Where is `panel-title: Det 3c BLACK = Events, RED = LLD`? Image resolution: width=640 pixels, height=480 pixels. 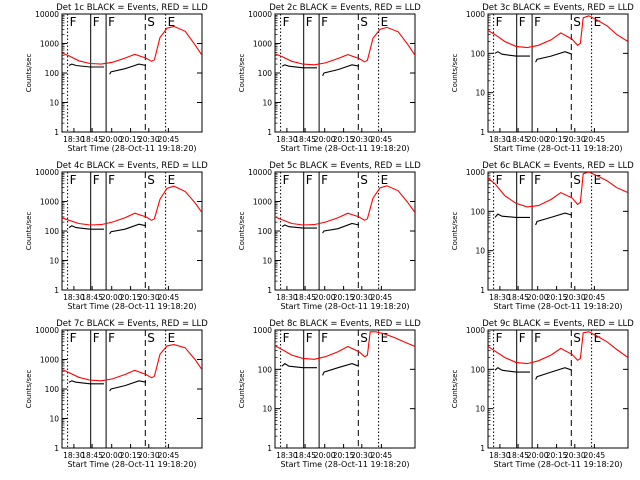 panel-title: Det 3c BLACK = Events, RED = LLD is located at coordinates (558, 8).